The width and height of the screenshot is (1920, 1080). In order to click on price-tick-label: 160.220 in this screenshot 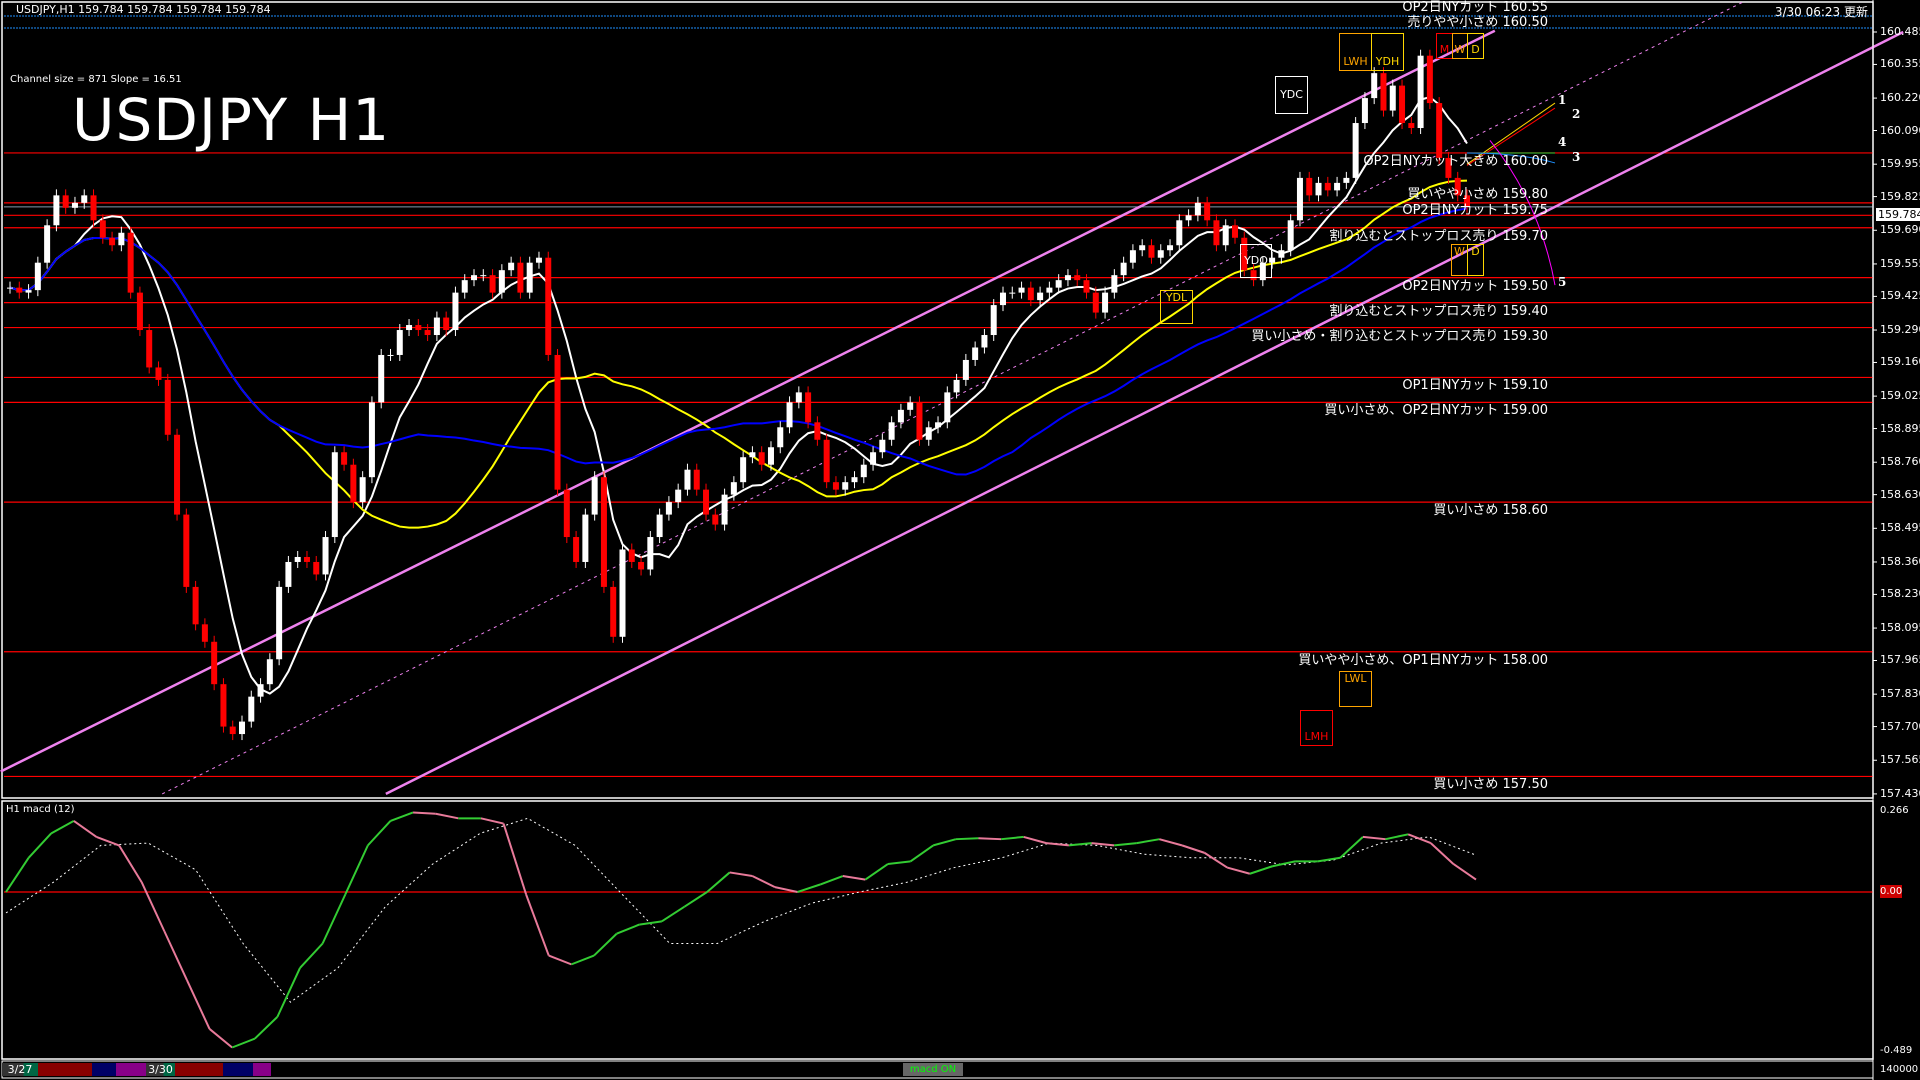, I will do `click(1900, 98)`.